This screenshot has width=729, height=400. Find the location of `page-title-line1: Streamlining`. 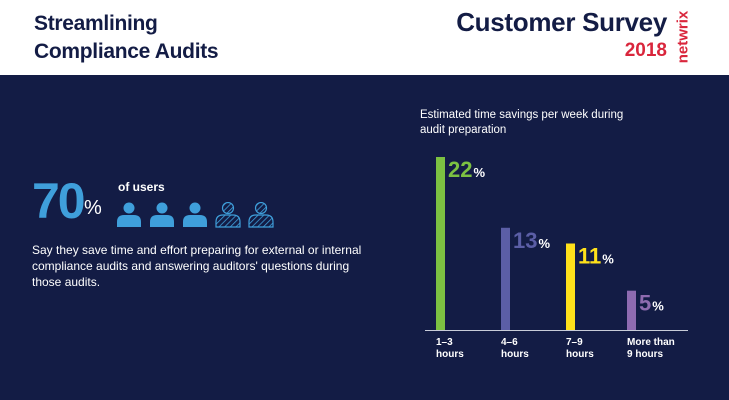

page-title-line1: Streamlining is located at coordinates (96, 23).